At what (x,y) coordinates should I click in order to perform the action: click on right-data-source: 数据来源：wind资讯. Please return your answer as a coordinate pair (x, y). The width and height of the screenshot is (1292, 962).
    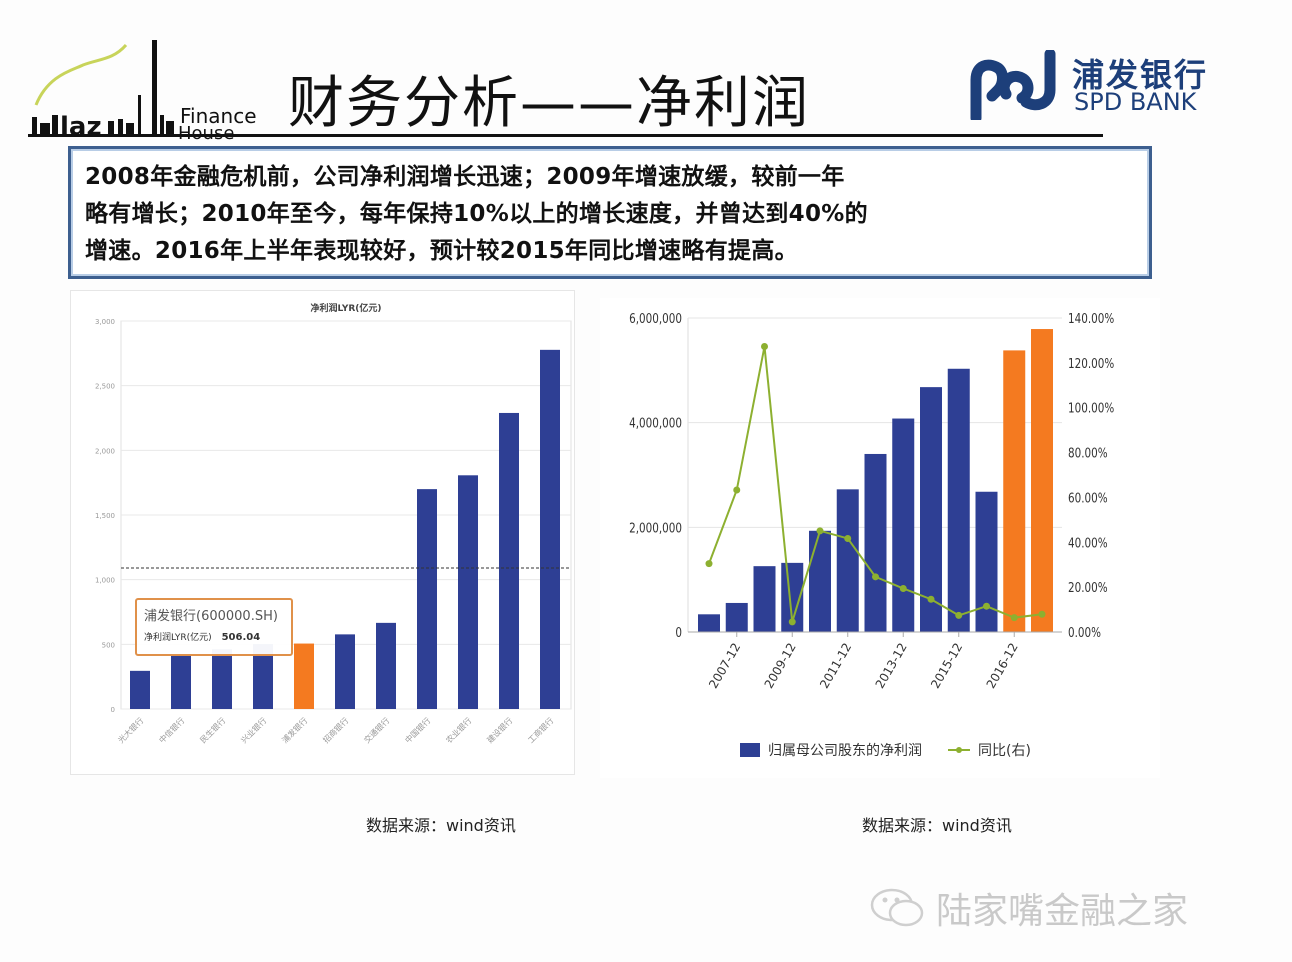
    Looking at the image, I should click on (937, 825).